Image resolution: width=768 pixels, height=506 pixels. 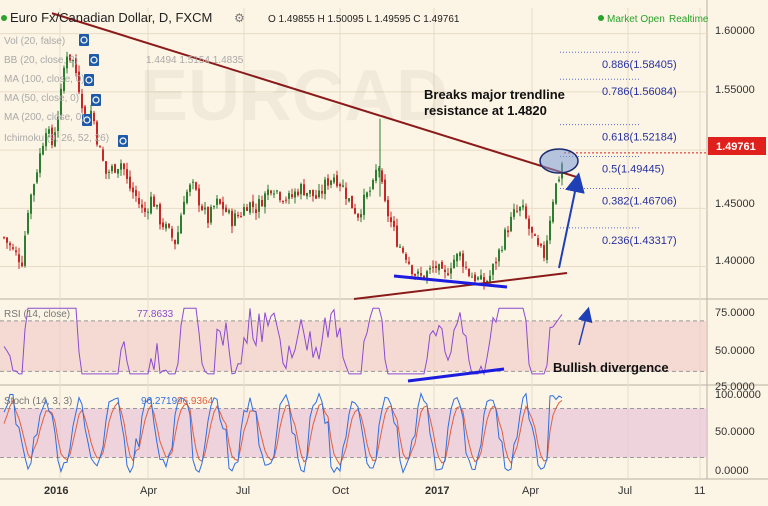 I want to click on stoch-panel, so click(x=353, y=433).